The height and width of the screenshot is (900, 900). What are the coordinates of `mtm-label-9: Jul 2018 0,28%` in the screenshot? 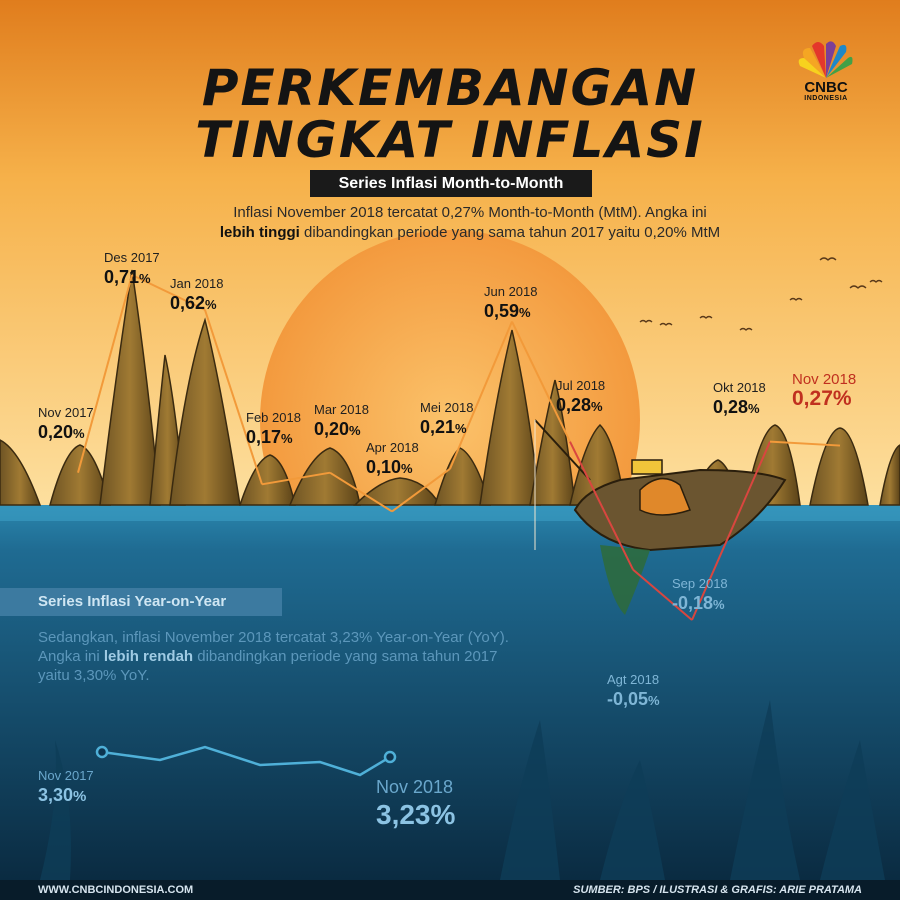 It's located at (580, 398).